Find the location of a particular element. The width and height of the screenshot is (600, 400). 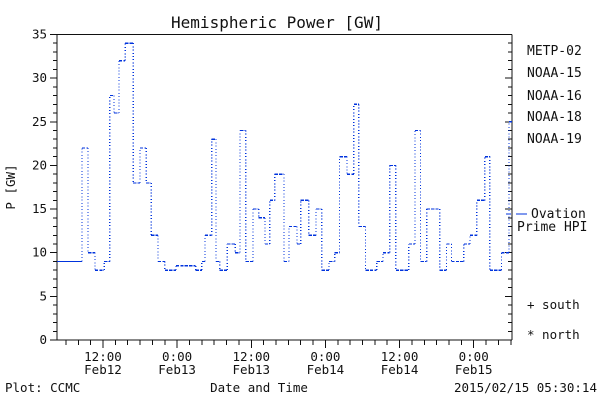

chart-title: Hemispheric Power [GW] is located at coordinates (277, 22).